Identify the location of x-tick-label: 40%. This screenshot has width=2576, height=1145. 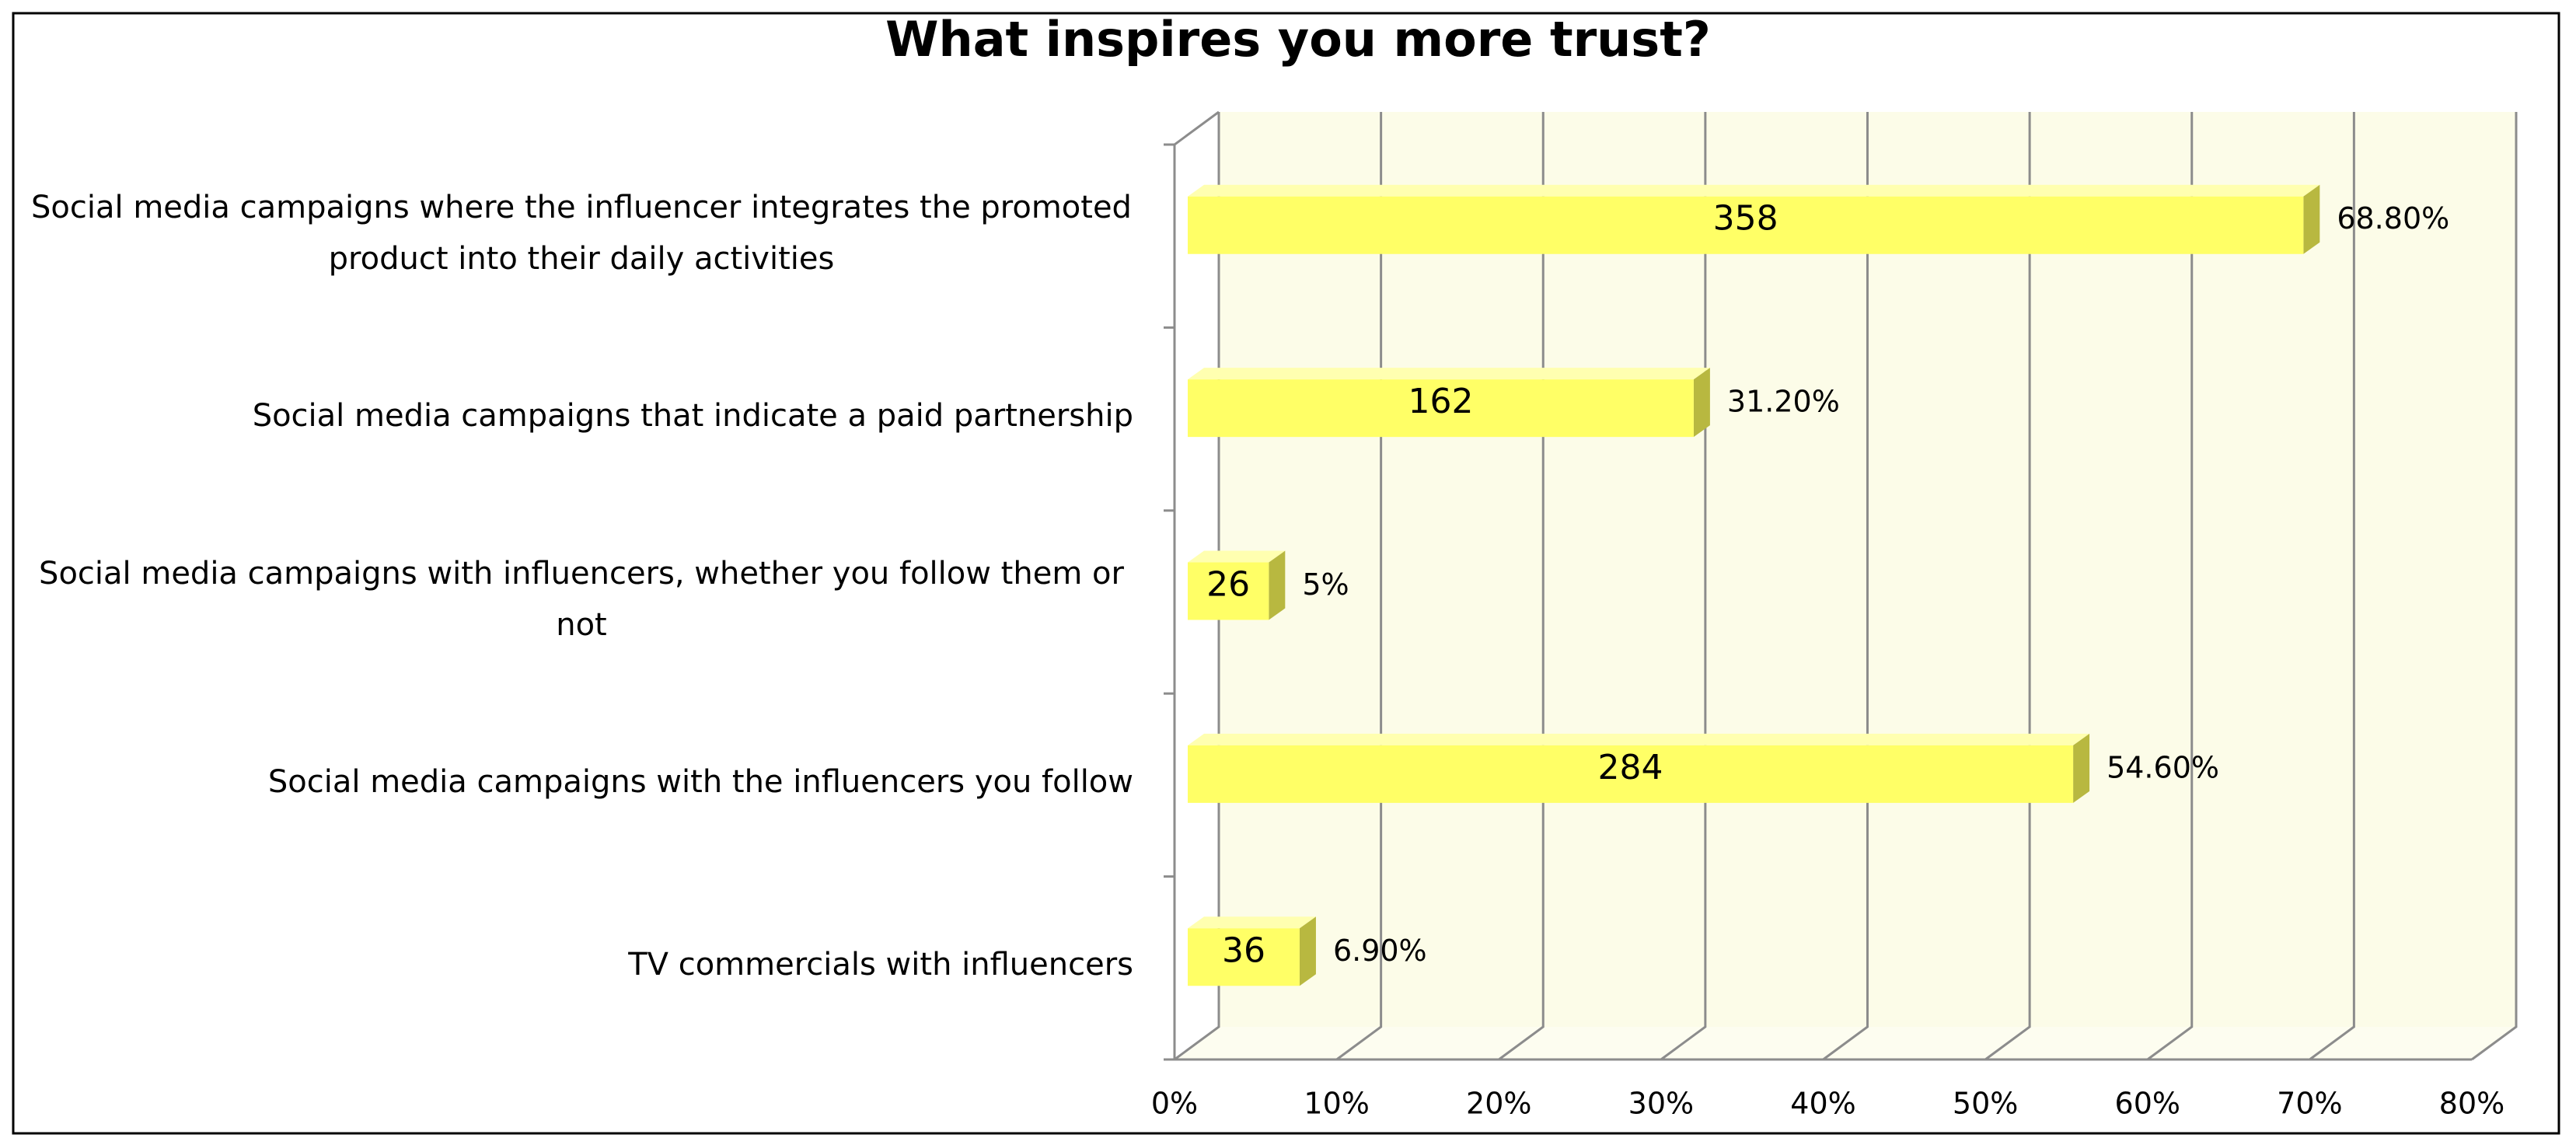
(1822, 1104).